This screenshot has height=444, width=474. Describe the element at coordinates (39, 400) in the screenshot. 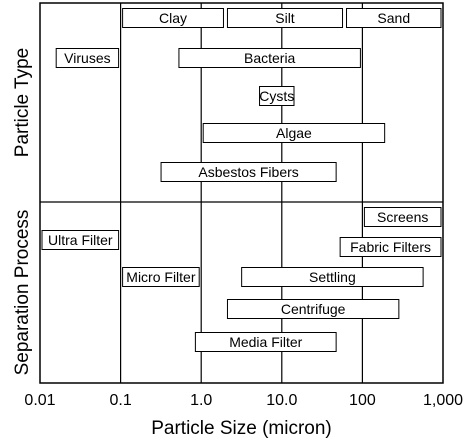

I see `x-tick-label: 0.01` at that location.